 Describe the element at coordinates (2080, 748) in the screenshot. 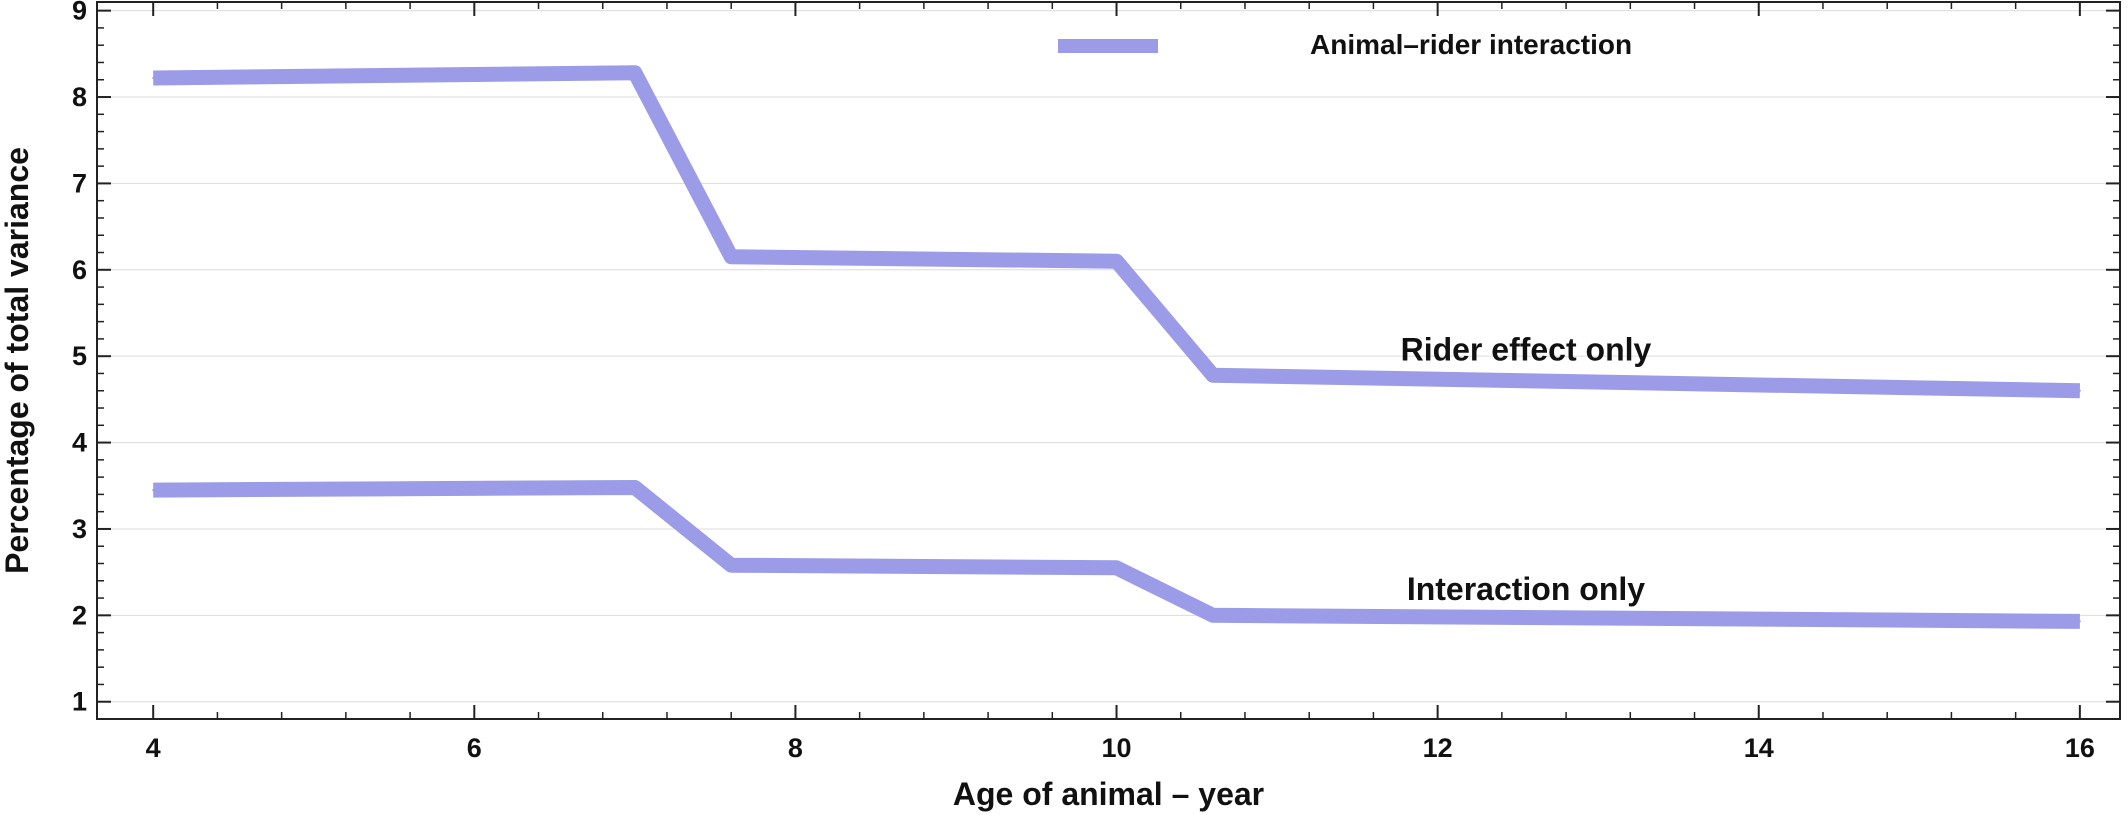

I see `x-tick-label-16: 16` at that location.